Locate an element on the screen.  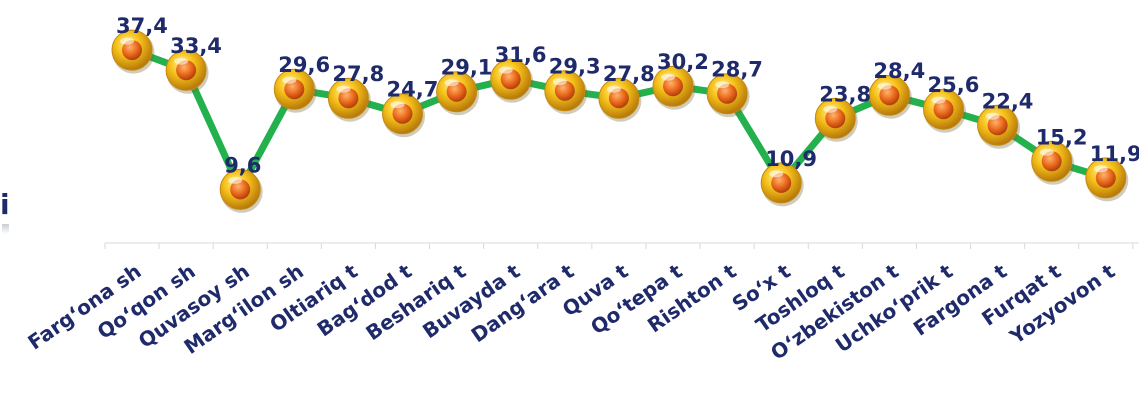
data-label: 23,8 is located at coordinates (845, 94).